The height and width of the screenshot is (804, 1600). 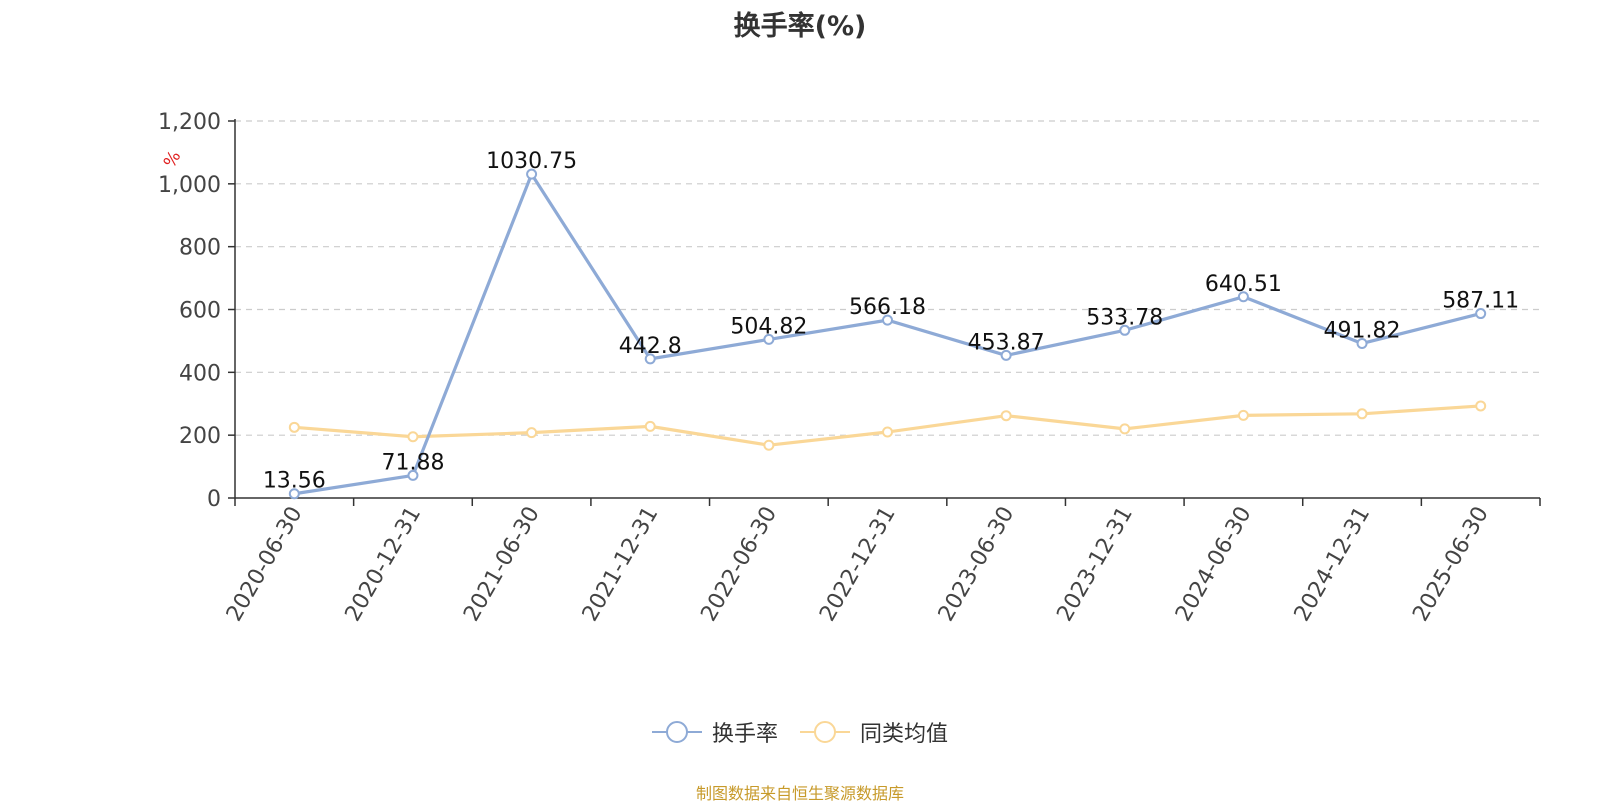 What do you see at coordinates (1451, 564) in the screenshot?
I see `x-tick-label: 2025-06-30` at bounding box center [1451, 564].